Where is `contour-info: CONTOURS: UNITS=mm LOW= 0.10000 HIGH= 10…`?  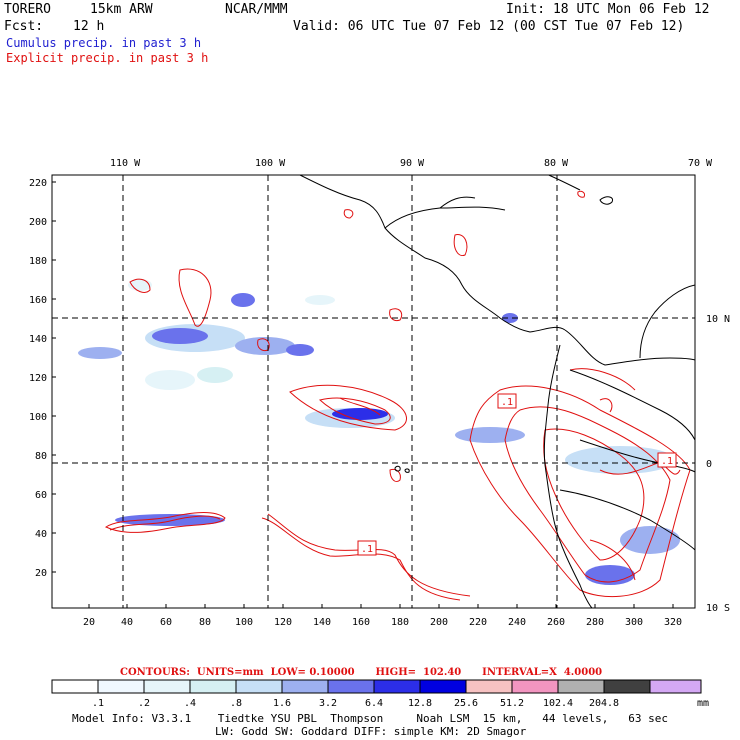
contour-info: CONTOURS: UNITS=mm LOW= 0.10000 HIGH= 10… is located at coordinates (361, 672).